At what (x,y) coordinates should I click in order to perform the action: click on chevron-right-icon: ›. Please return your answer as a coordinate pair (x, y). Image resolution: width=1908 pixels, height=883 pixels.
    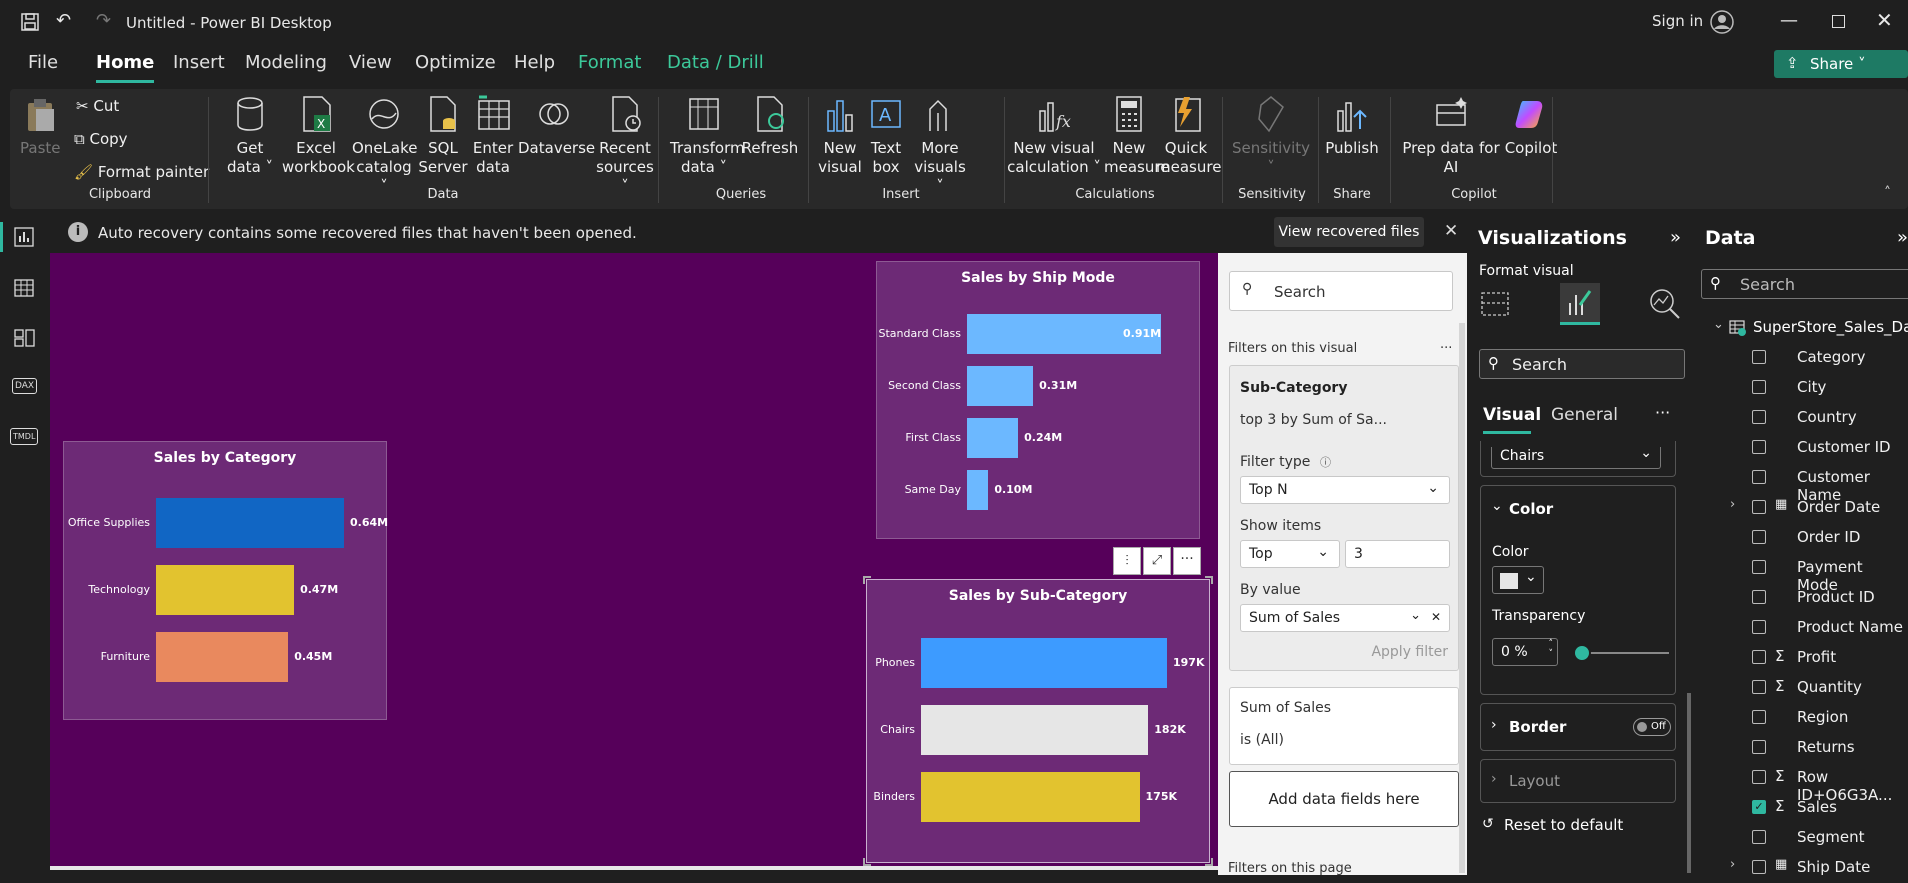
    Looking at the image, I should click on (1733, 504).